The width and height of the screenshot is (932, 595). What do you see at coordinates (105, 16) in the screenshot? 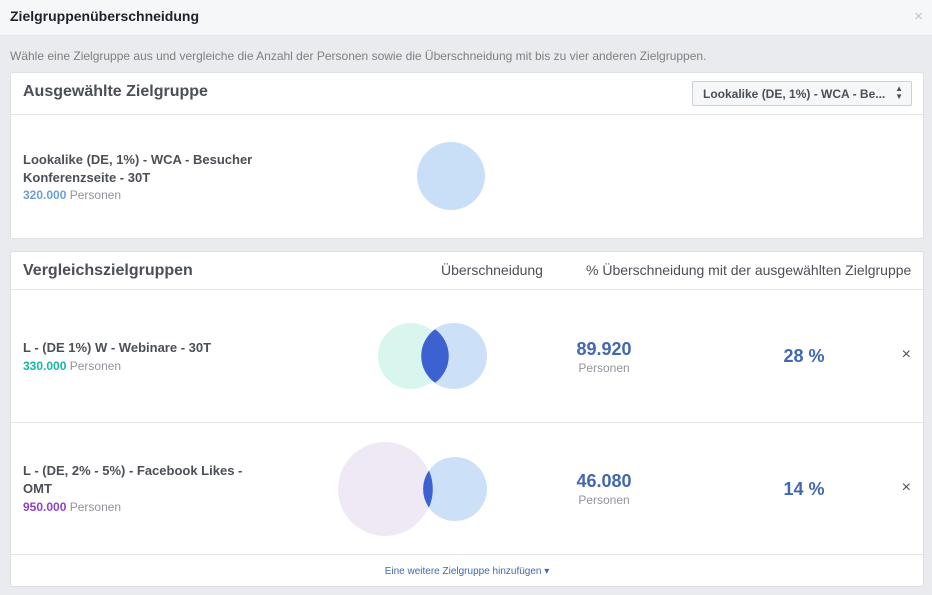
I see `dialog-title: Zielgruppenüberschneidung` at bounding box center [105, 16].